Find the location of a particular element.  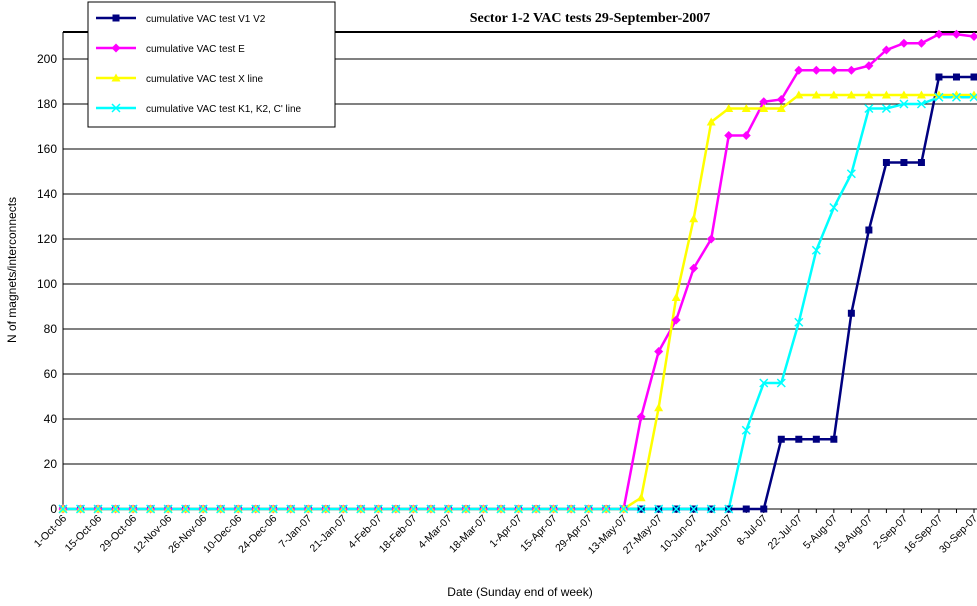

x-tick-label: 22-Jul-07 is located at coordinates (785, 533).